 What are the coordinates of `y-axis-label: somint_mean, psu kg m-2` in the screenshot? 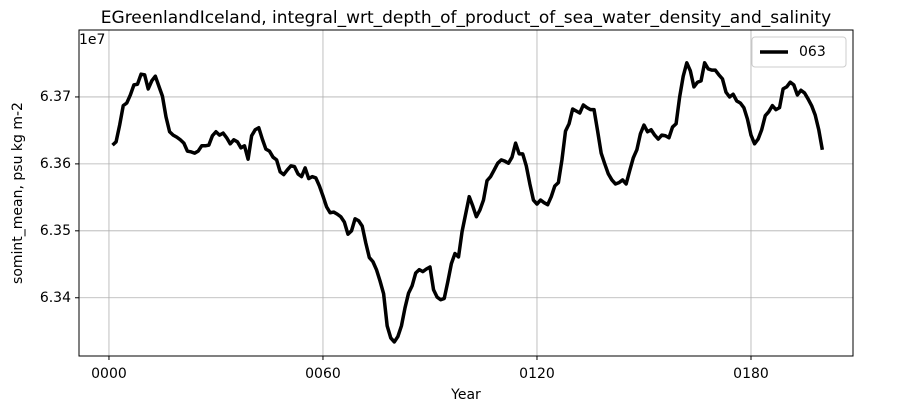 It's located at (18, 193).